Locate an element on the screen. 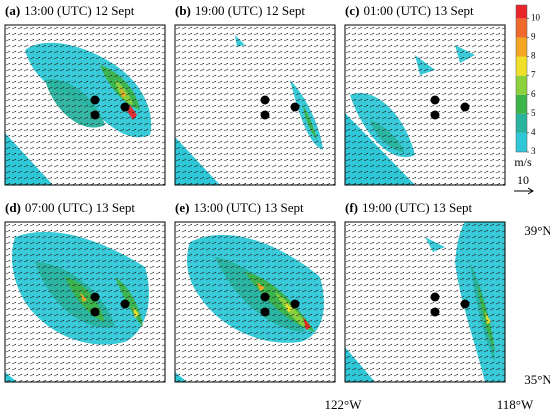  panel-time: 19:00 (UTC) 13 Sept is located at coordinates (417, 207).